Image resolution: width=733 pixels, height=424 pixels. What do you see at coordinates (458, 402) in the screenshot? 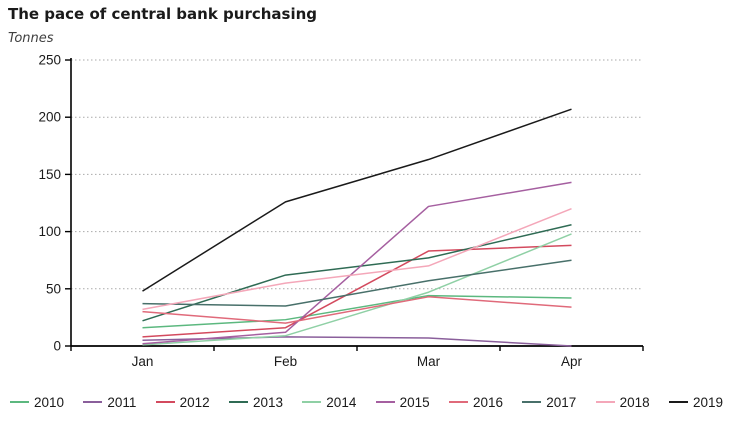
I see `legend-swatch-2016` at bounding box center [458, 402].